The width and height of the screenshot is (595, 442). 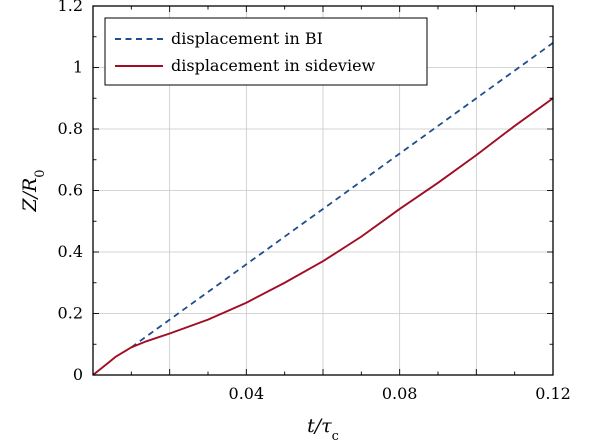 What do you see at coordinates (553, 393) in the screenshot?
I see `x-tick-label: 0.12` at bounding box center [553, 393].